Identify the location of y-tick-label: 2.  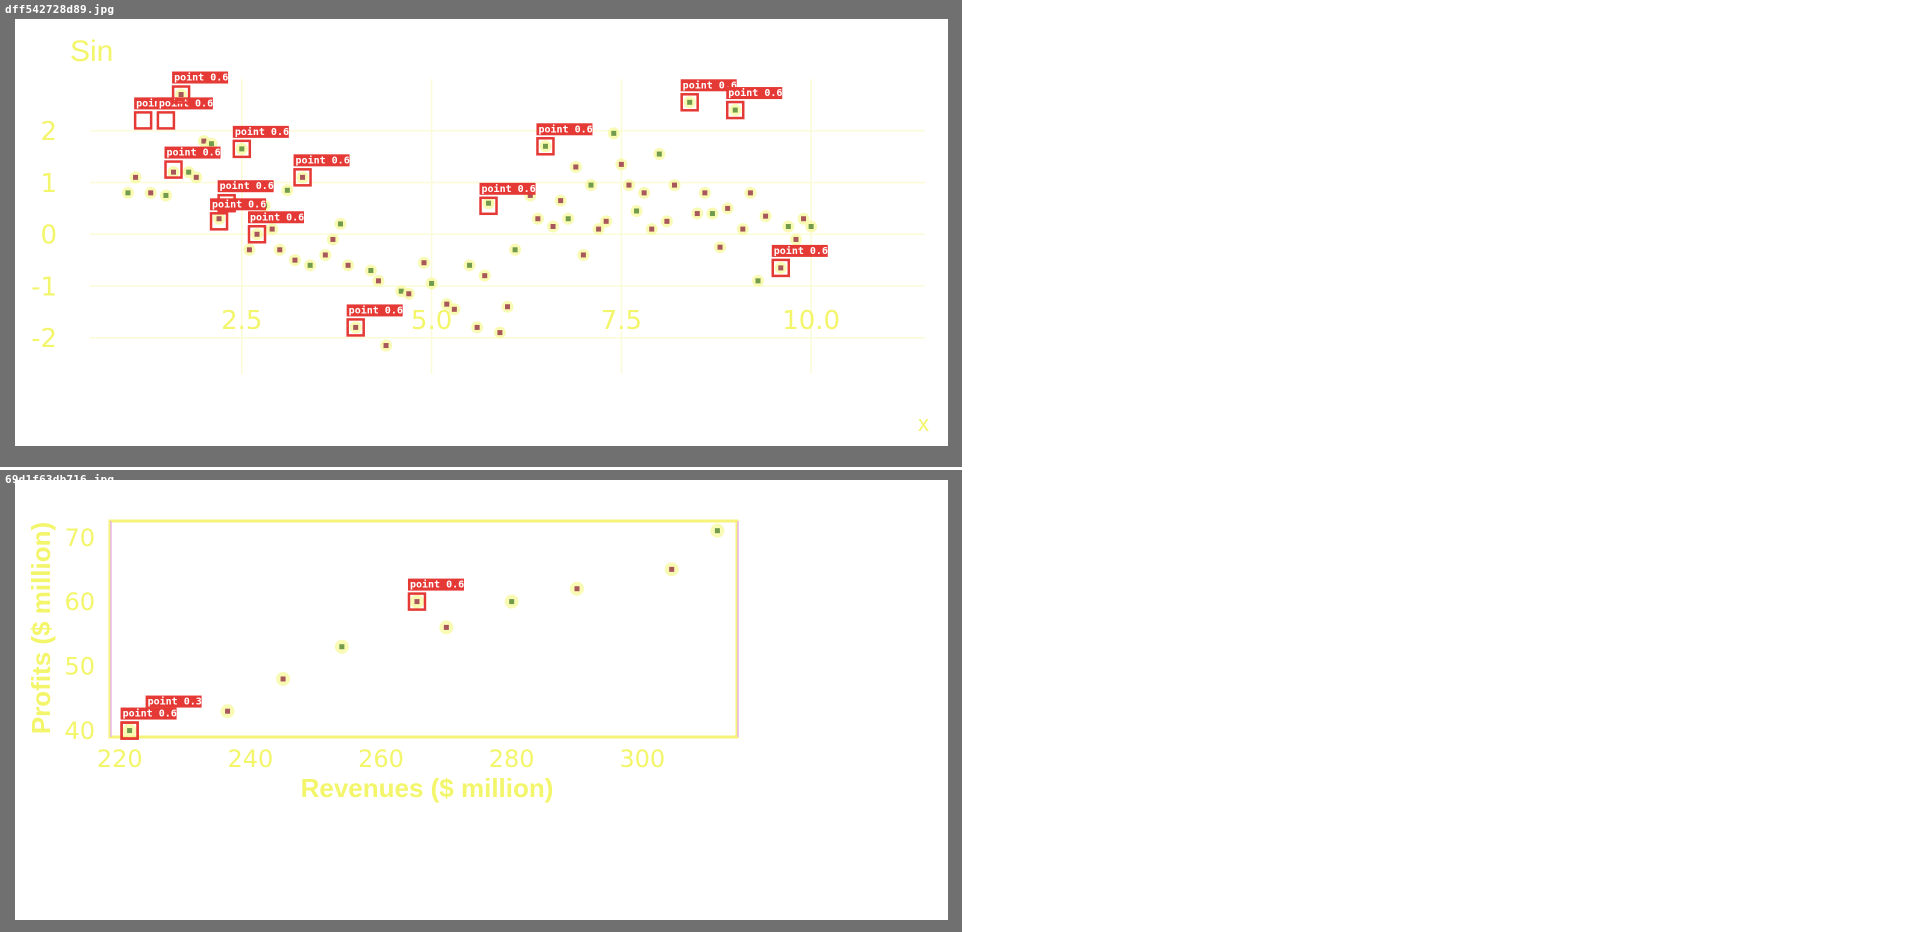
(48, 132).